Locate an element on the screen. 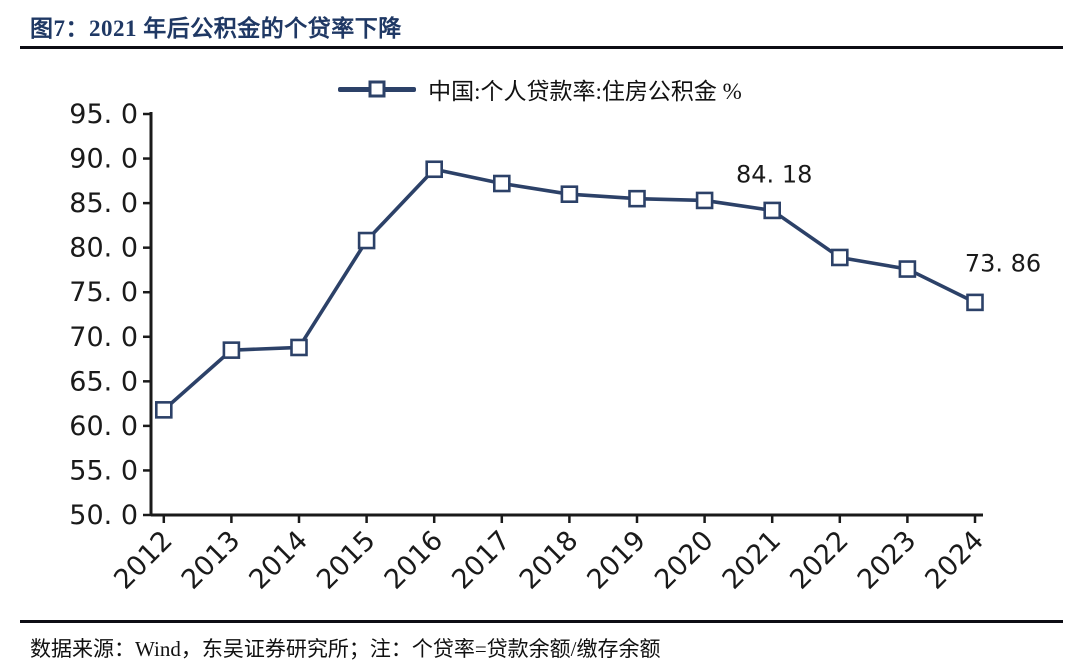 The image size is (1080, 668). x-tick-label: 2022 is located at coordinates (819, 560).